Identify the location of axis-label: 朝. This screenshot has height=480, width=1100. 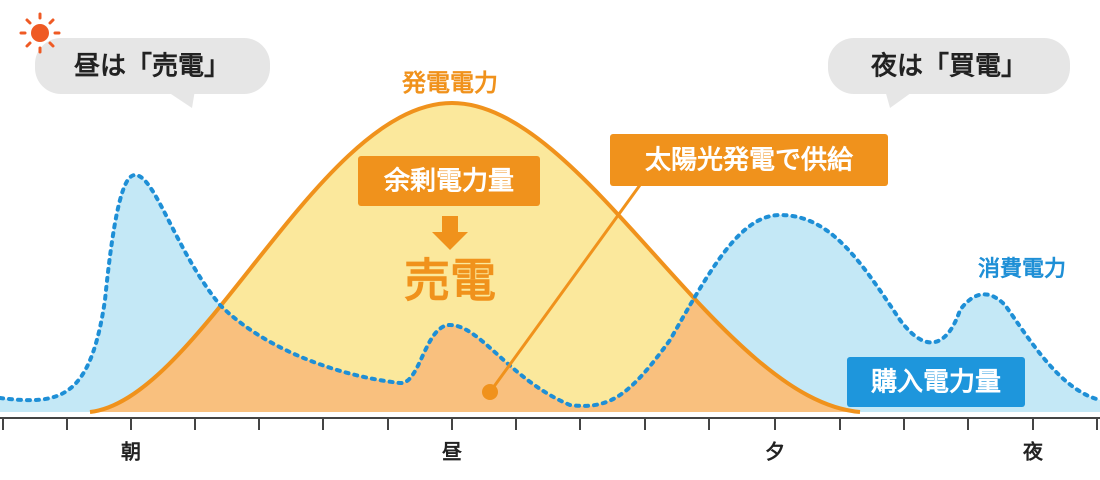
(131, 452).